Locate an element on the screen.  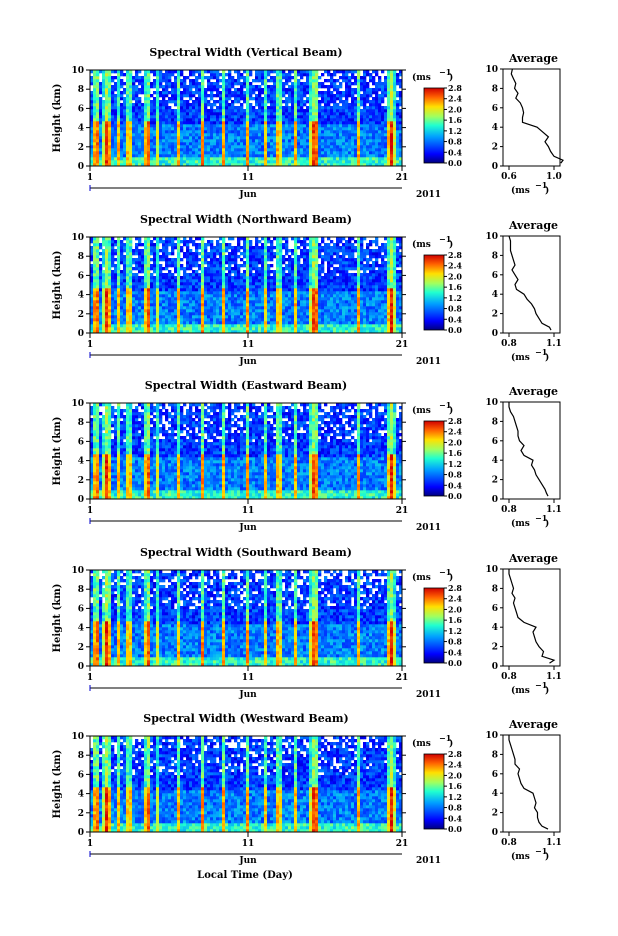
profile-height-tick-label: 8 is located at coordinates (495, 755).